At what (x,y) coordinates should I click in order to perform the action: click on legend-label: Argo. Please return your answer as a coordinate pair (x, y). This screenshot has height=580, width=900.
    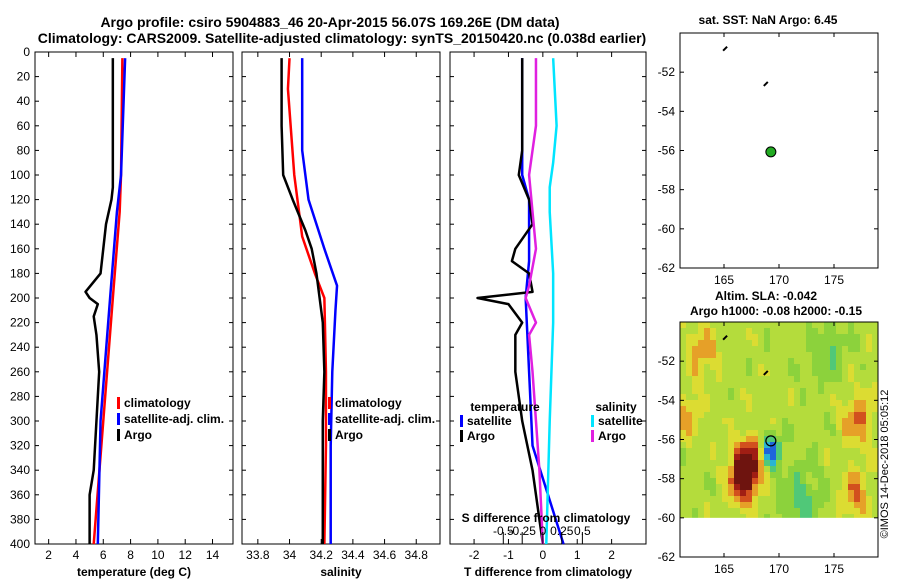
    Looking at the image, I should click on (138, 435).